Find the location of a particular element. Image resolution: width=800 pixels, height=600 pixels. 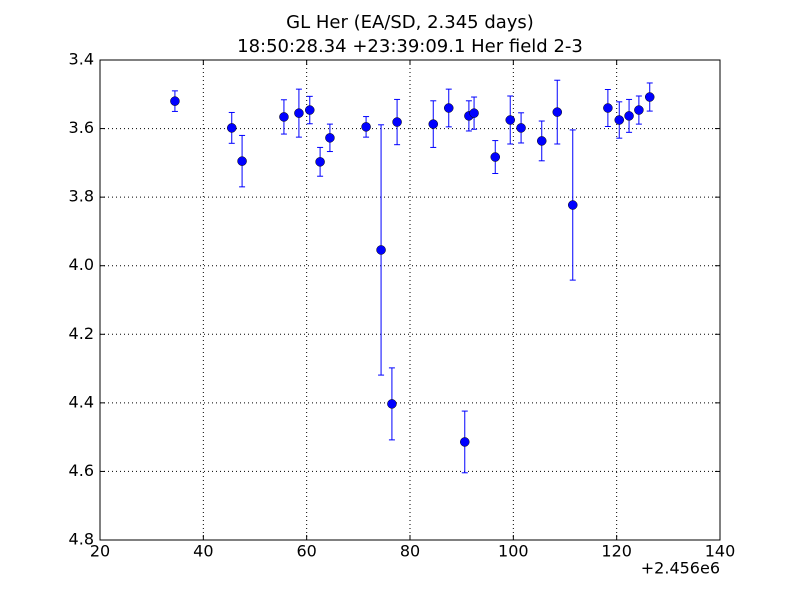

x-tick-label: 20 is located at coordinates (100, 551).